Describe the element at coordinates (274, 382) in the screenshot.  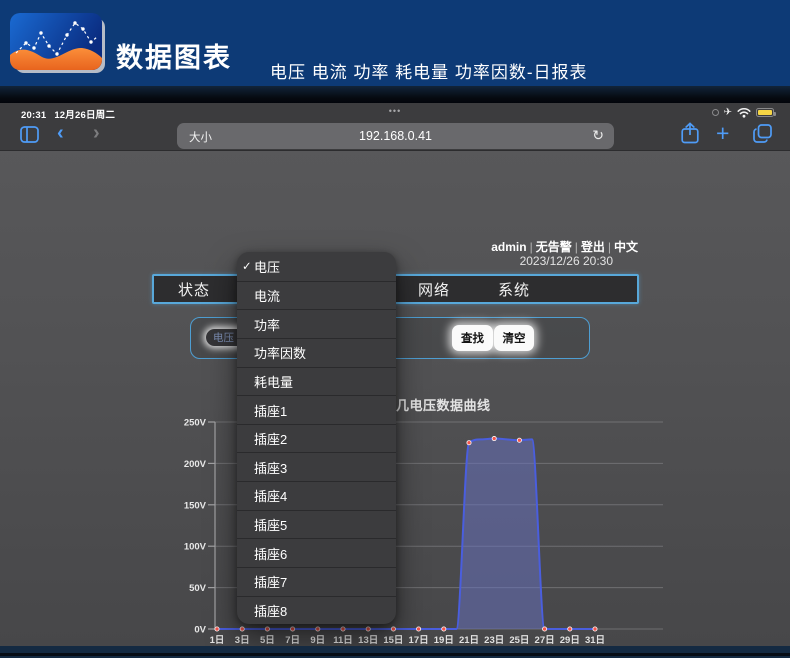
I see `menu-item-label: 耗电量` at that location.